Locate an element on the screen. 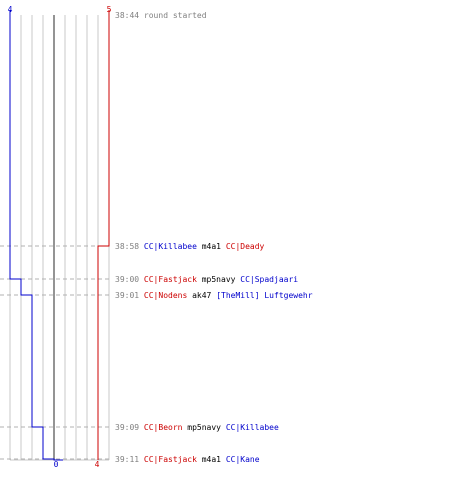 The width and height of the screenshot is (450, 500). event-time: 39:11 is located at coordinates (127, 459).